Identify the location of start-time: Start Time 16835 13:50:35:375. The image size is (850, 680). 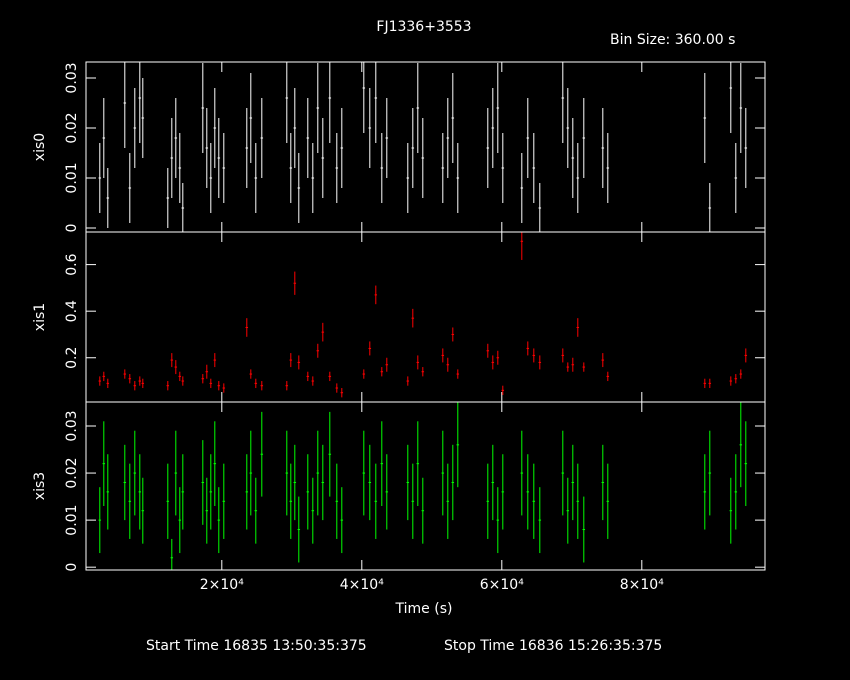
(256, 646).